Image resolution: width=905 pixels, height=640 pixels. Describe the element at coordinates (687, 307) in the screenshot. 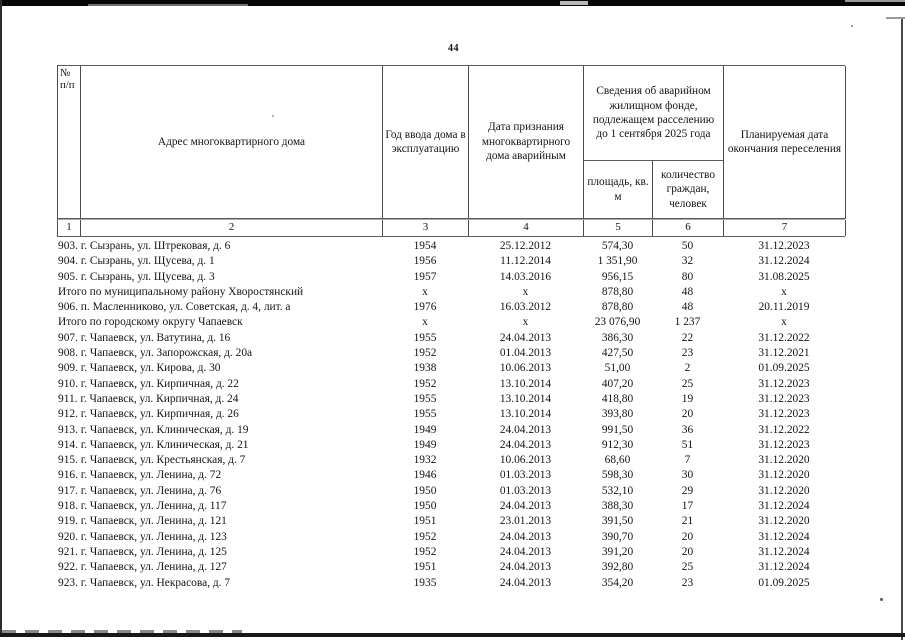

I see `cell-citizens: 48` at that location.